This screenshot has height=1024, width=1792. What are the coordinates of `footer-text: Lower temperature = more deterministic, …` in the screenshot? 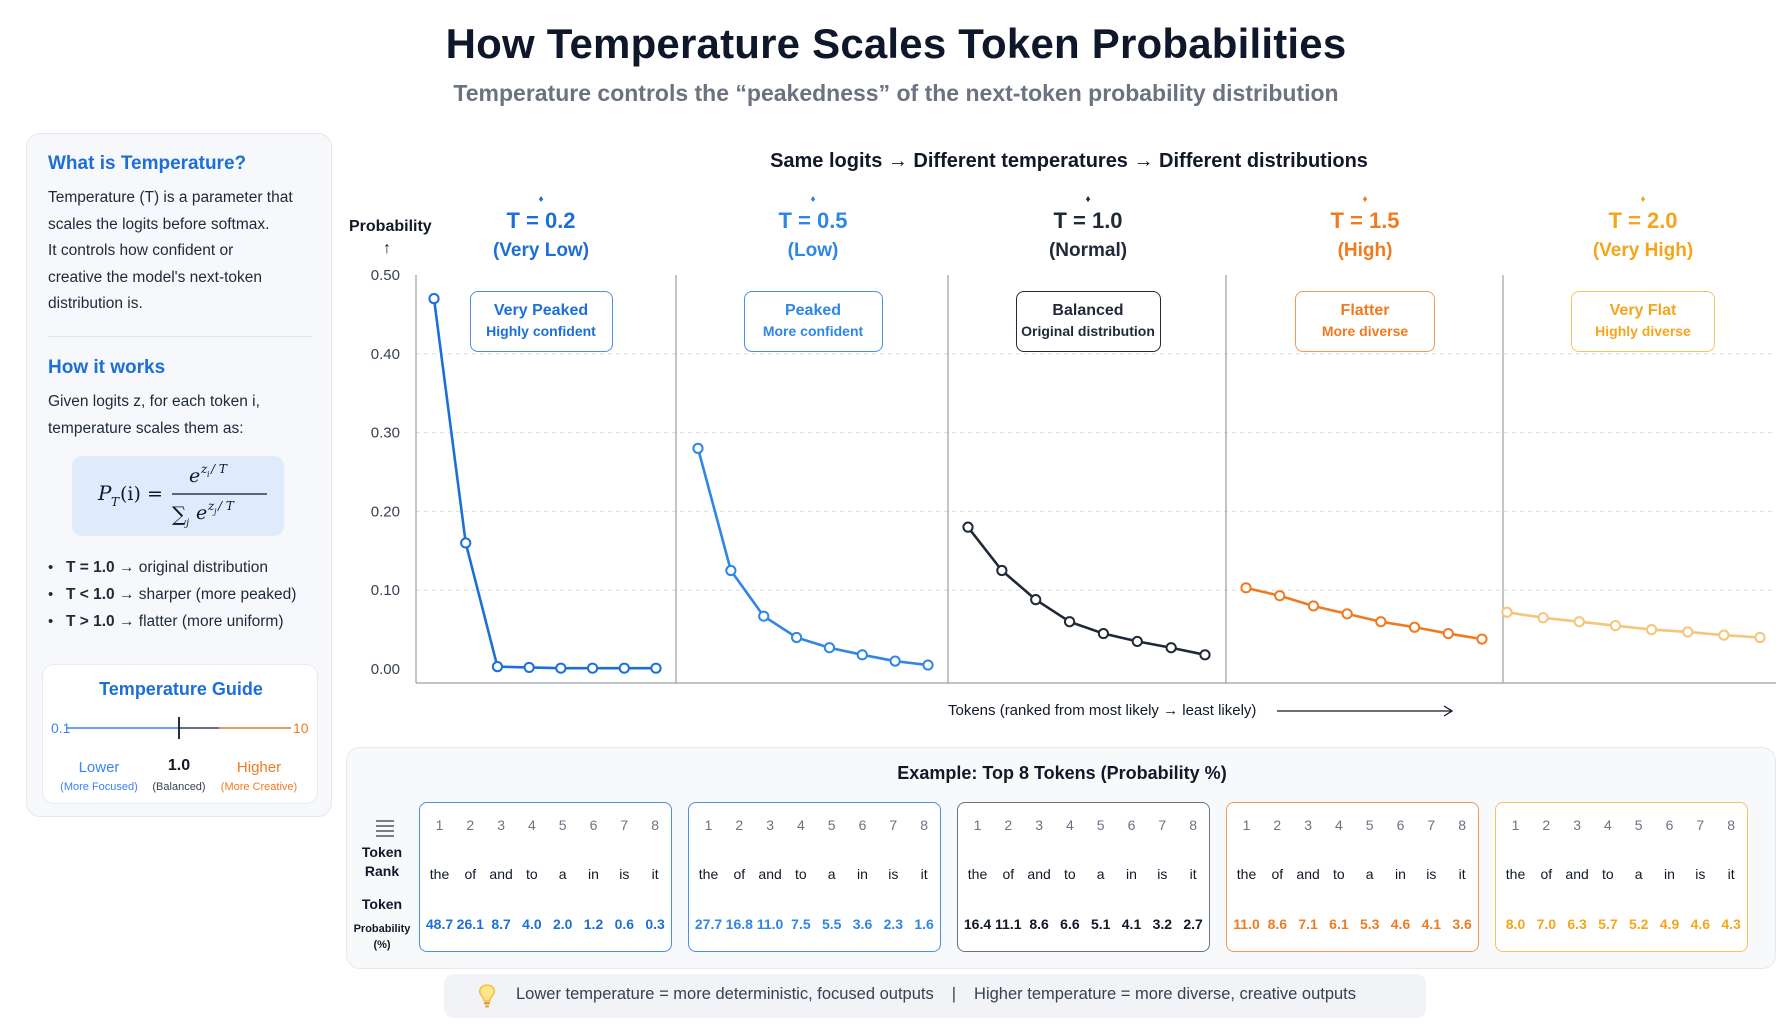 It's located at (936, 994).